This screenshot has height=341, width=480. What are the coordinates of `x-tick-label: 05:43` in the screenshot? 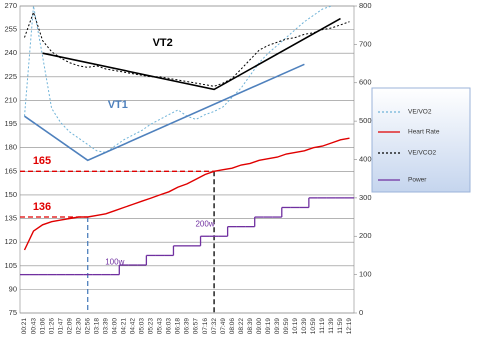 It's located at (160, 326).